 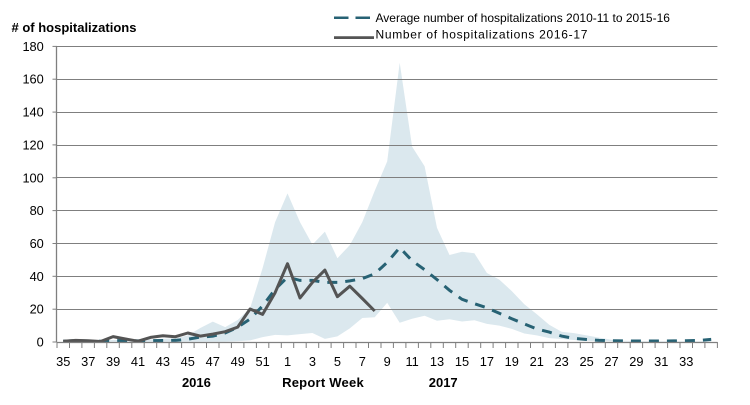 I want to click on svg-text: 41, so click(x=138, y=361).